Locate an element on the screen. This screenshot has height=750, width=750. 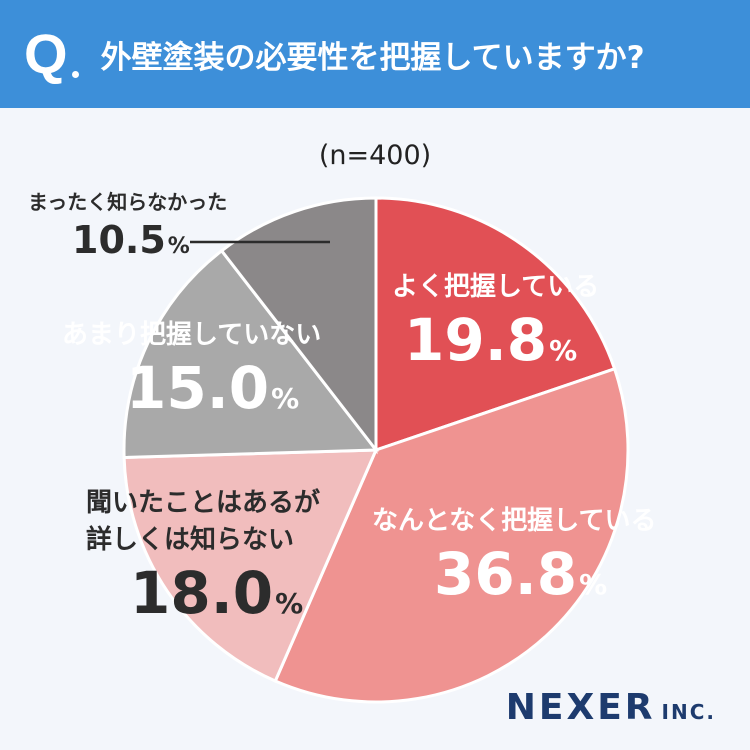
label-not-understood-value: 15.0 is located at coordinates (198, 388).